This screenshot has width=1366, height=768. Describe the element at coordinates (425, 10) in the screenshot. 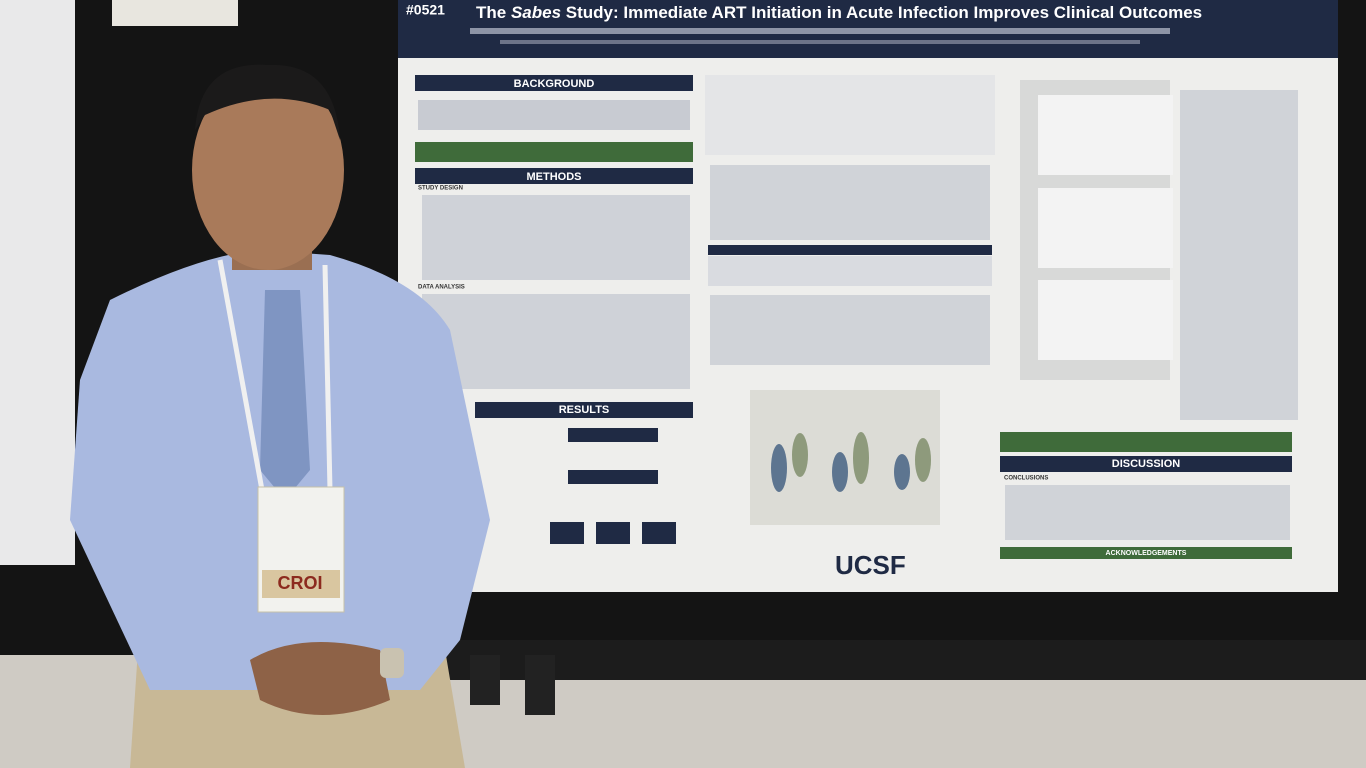

I see `poster-number: #0521` at that location.